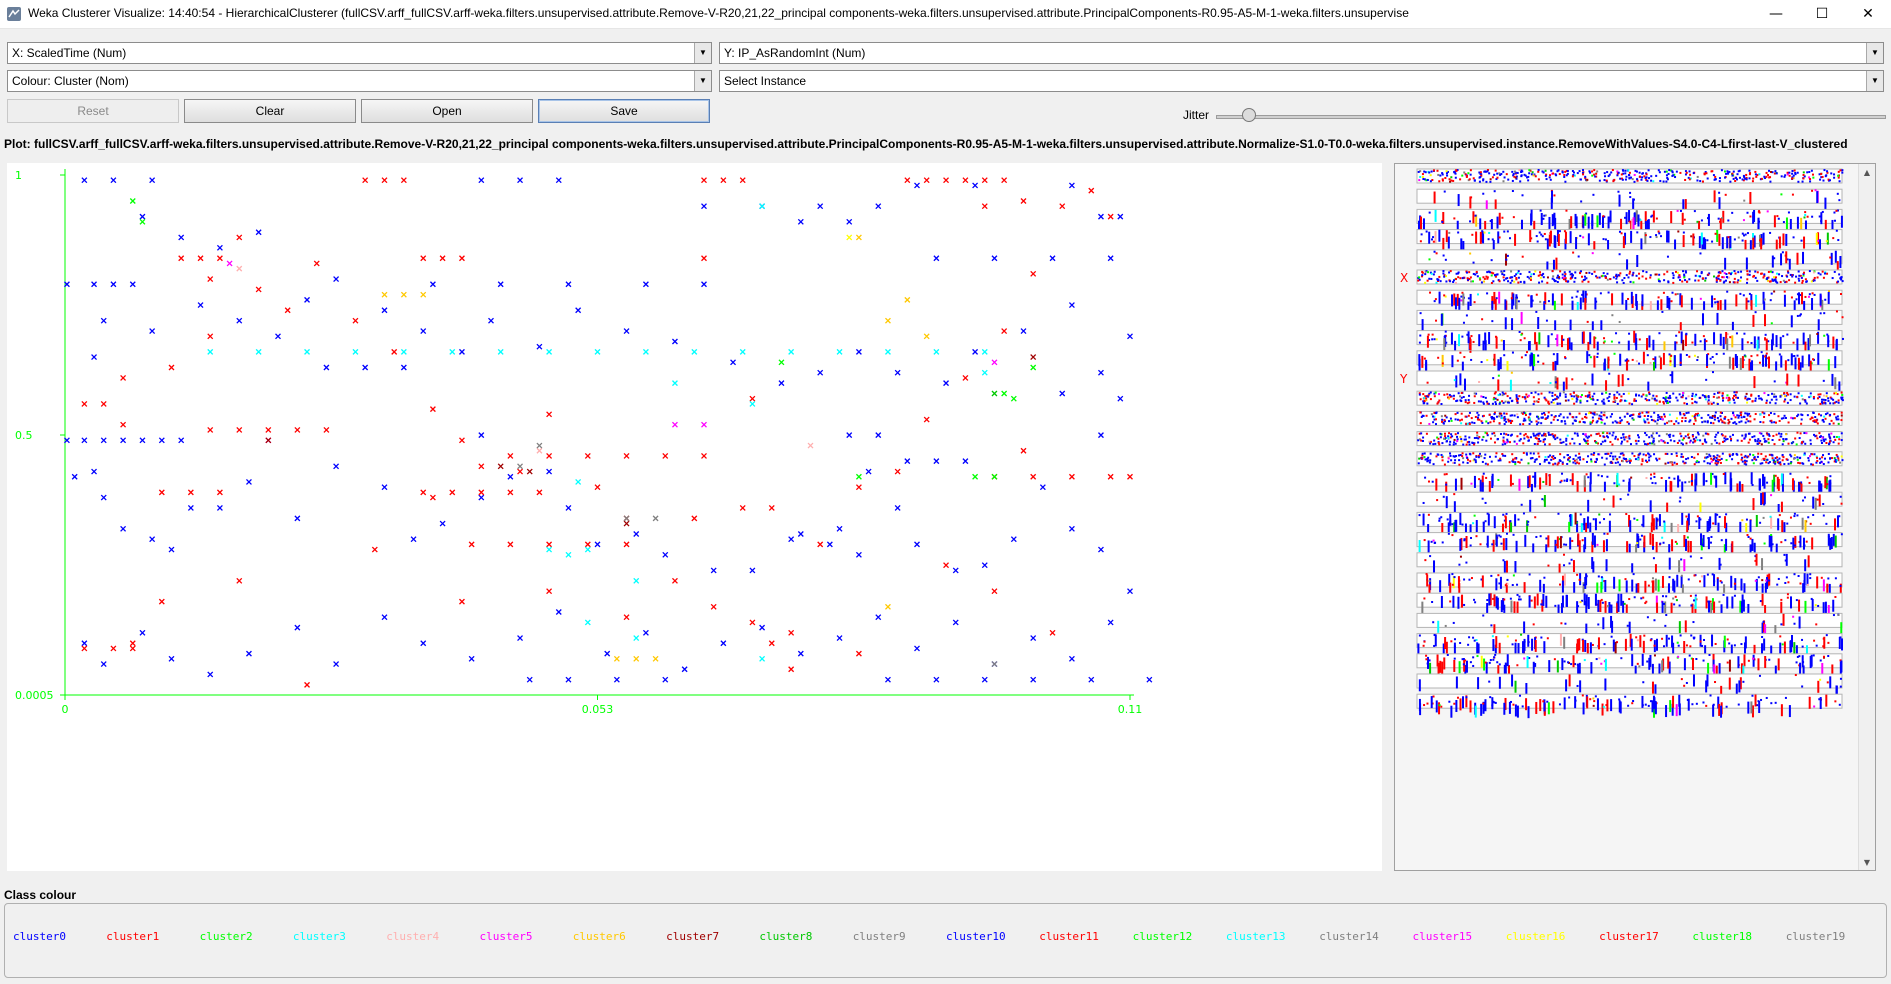 The image size is (1891, 984). What do you see at coordinates (1868, 14) in the screenshot?
I see `close-button: ✕` at bounding box center [1868, 14].